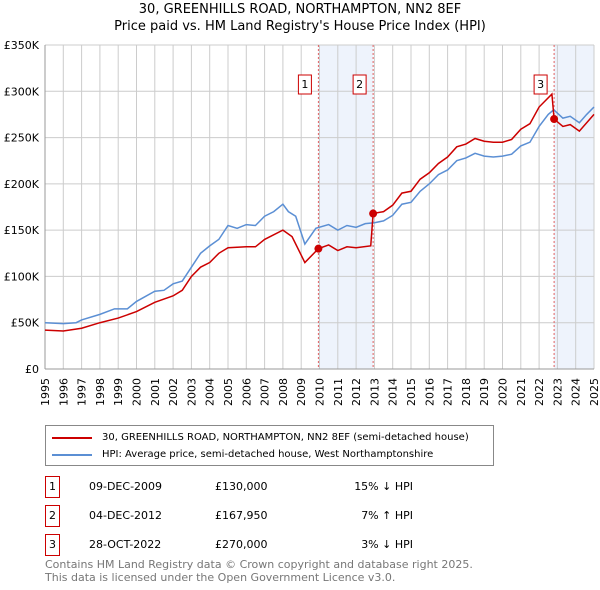 This screenshot has width=600, height=590. What do you see at coordinates (25, 323) in the screenshot?
I see `y-tick-label: £50K` at bounding box center [25, 323].